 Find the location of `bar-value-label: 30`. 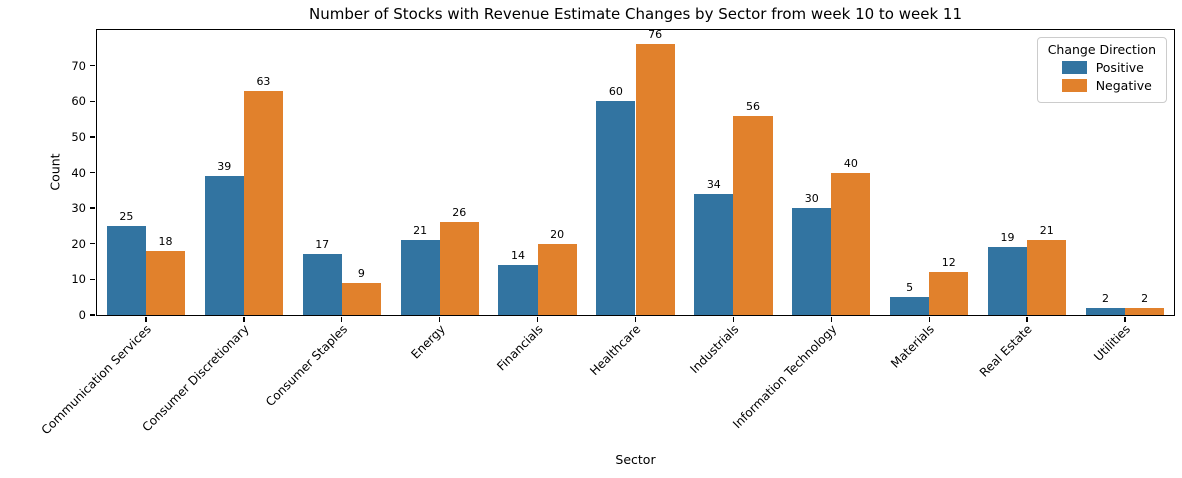

bar-value-label: 30 is located at coordinates (811, 199).